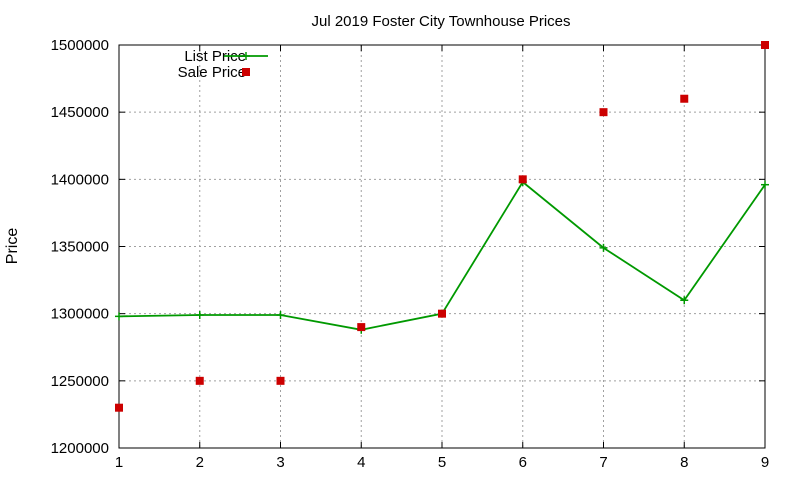 This screenshot has width=800, height=480. What do you see at coordinates (361, 462) in the screenshot?
I see `x-tick-label: 4` at bounding box center [361, 462].